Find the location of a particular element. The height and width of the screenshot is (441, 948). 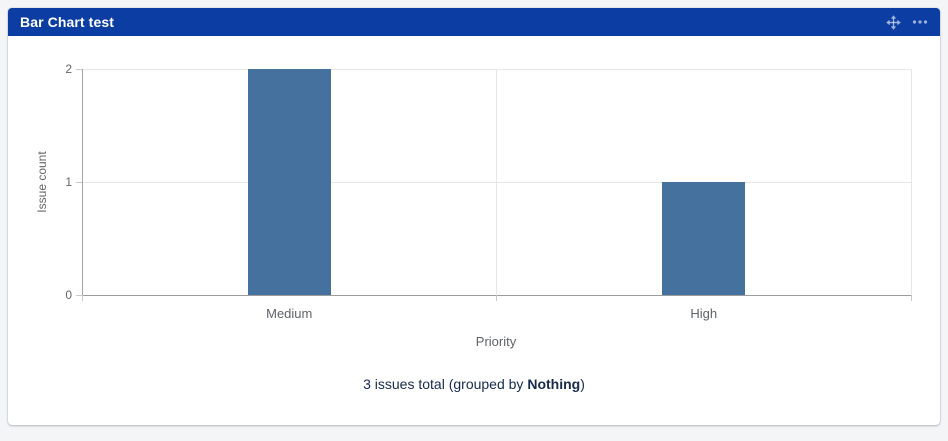

more-options-icon is located at coordinates (920, 22).